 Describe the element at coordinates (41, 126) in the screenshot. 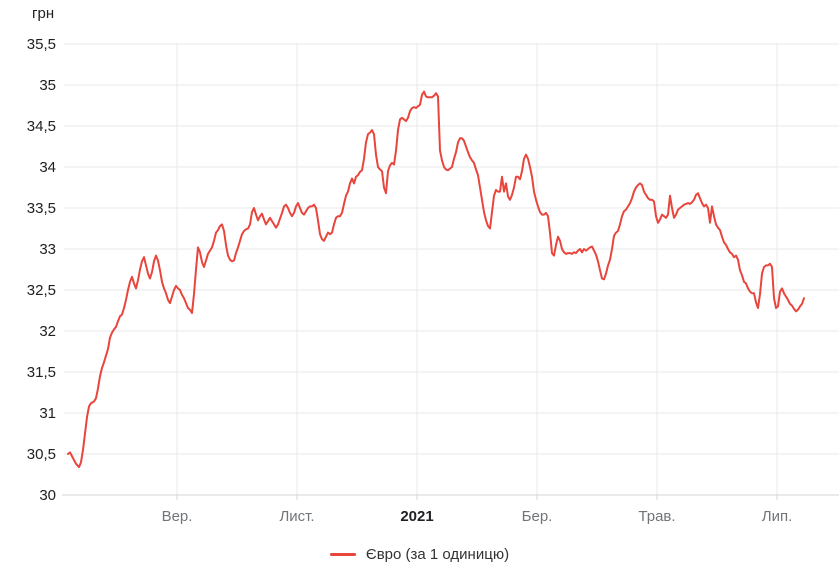

I see `y-tick-label: 34,5` at that location.